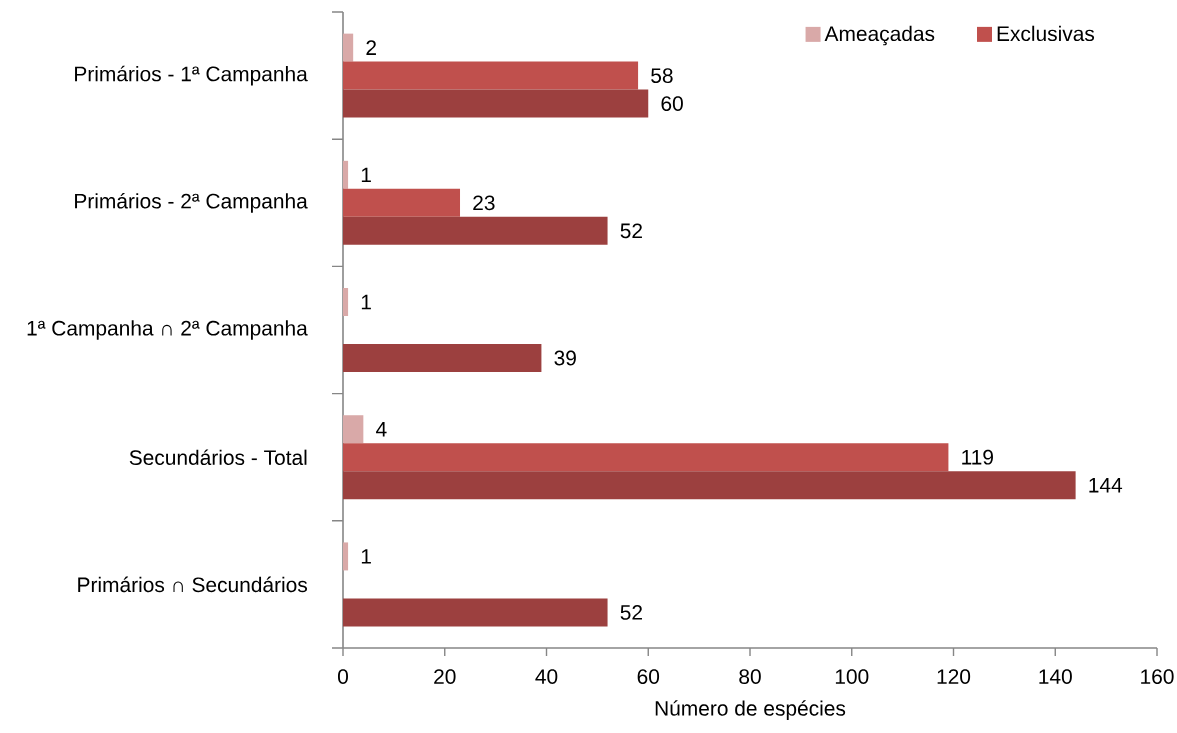 The image size is (1177, 733). Describe the element at coordinates (750, 676) in the screenshot. I see `x-tick-label: 80` at that location.